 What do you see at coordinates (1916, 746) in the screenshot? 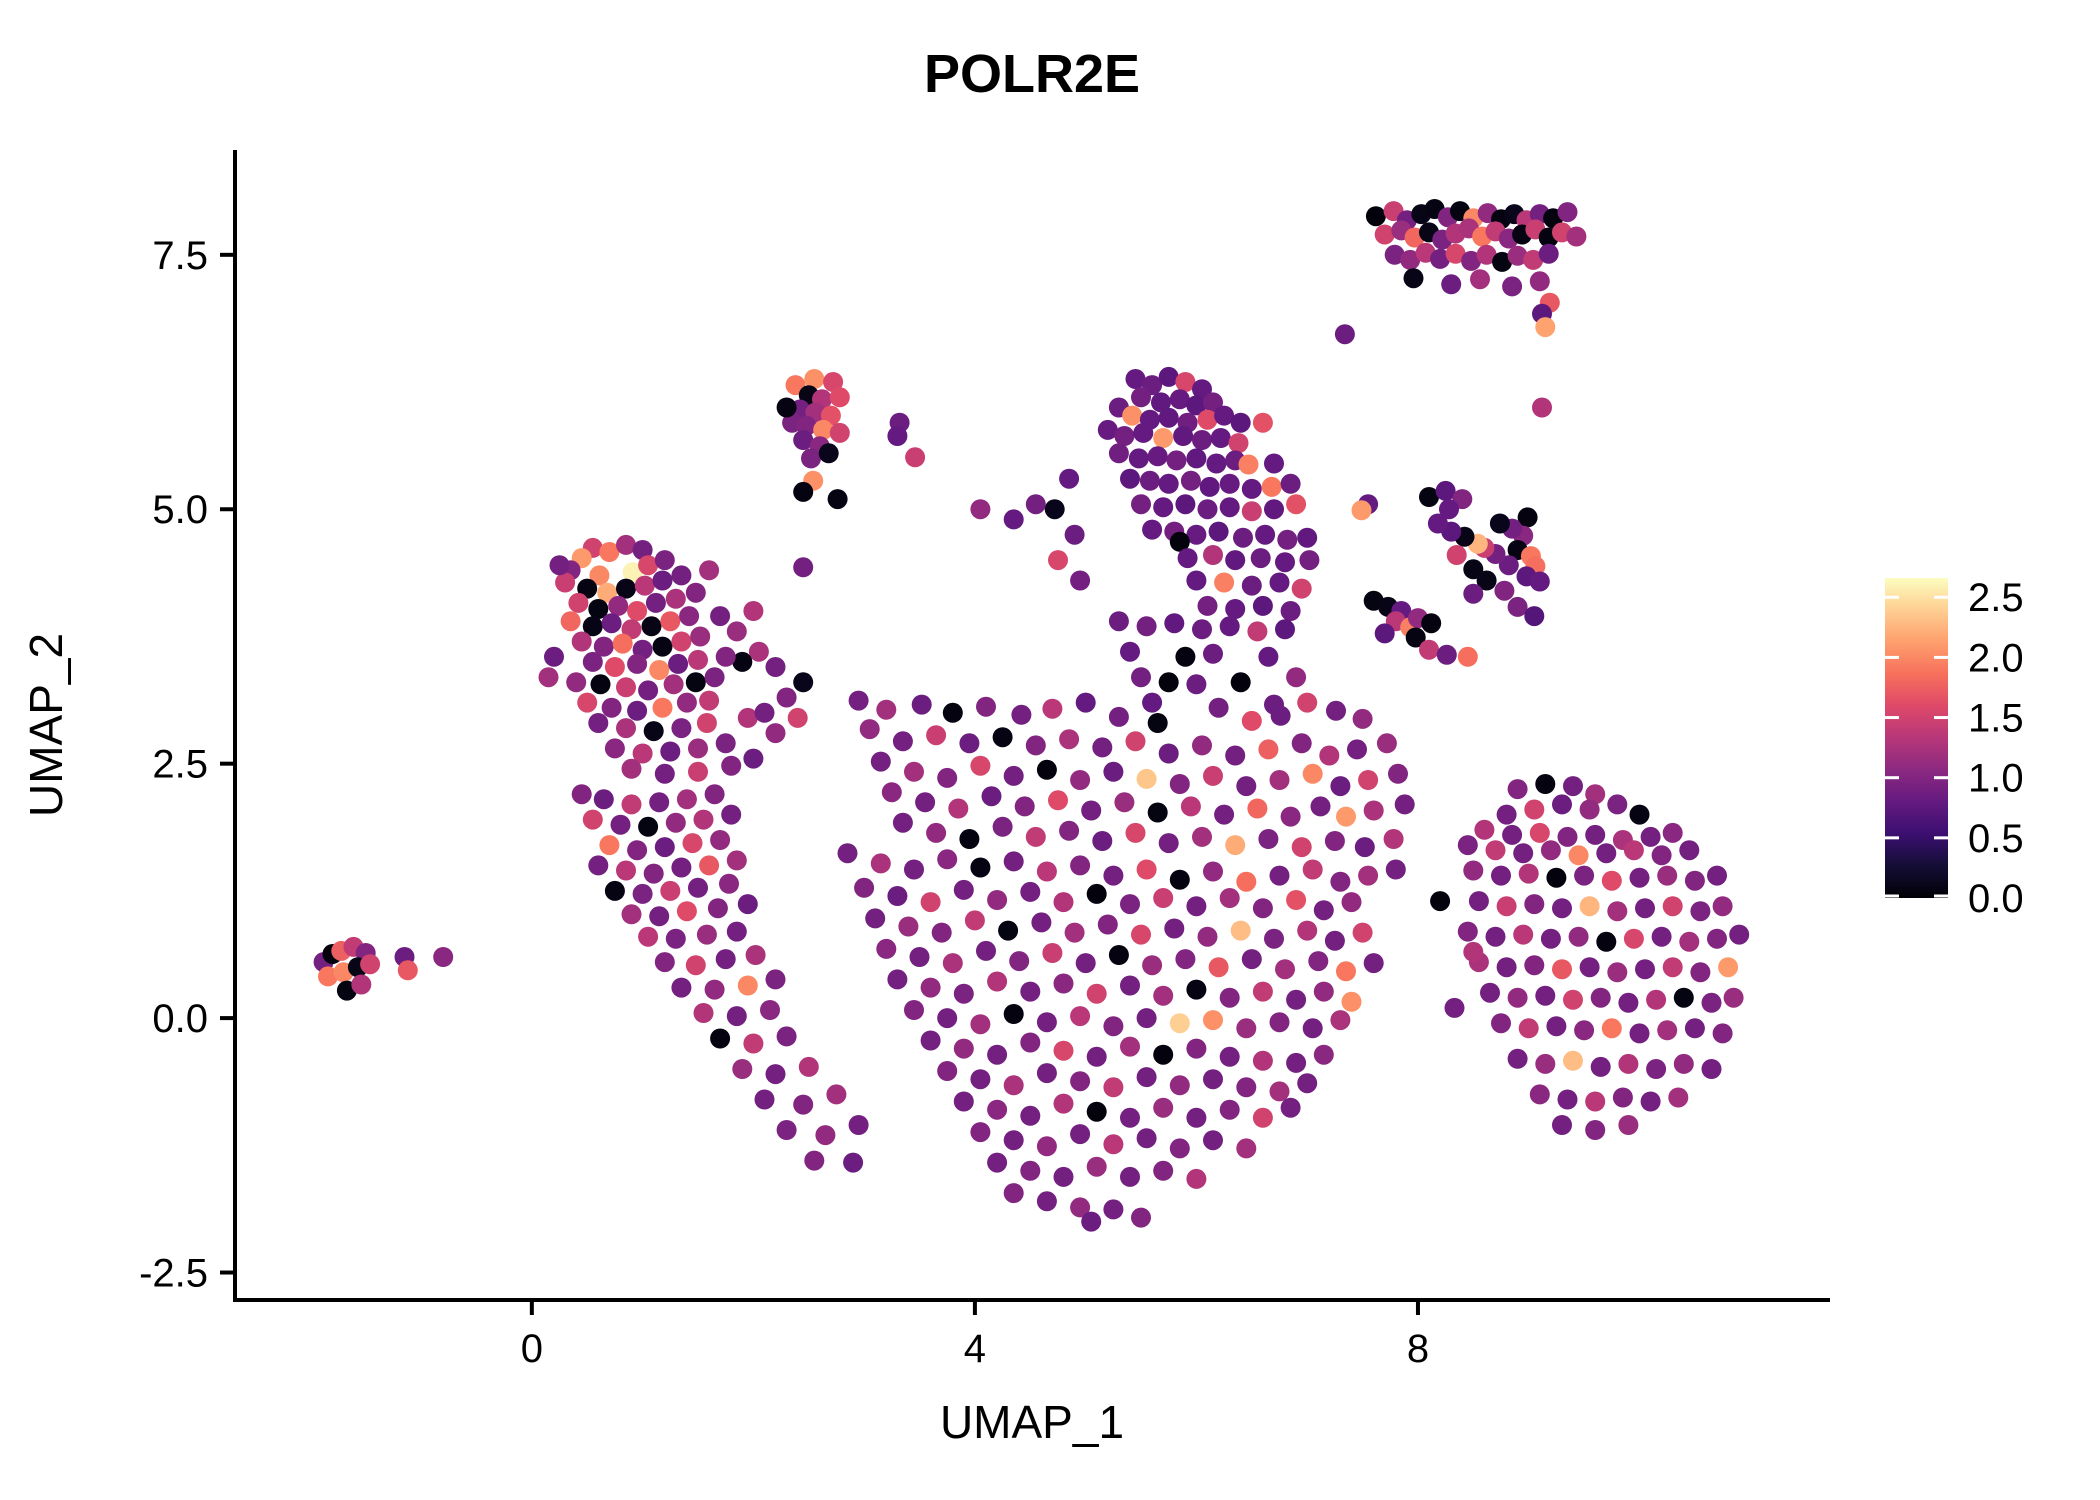
I see `colorbar-ticks` at bounding box center [1916, 746].